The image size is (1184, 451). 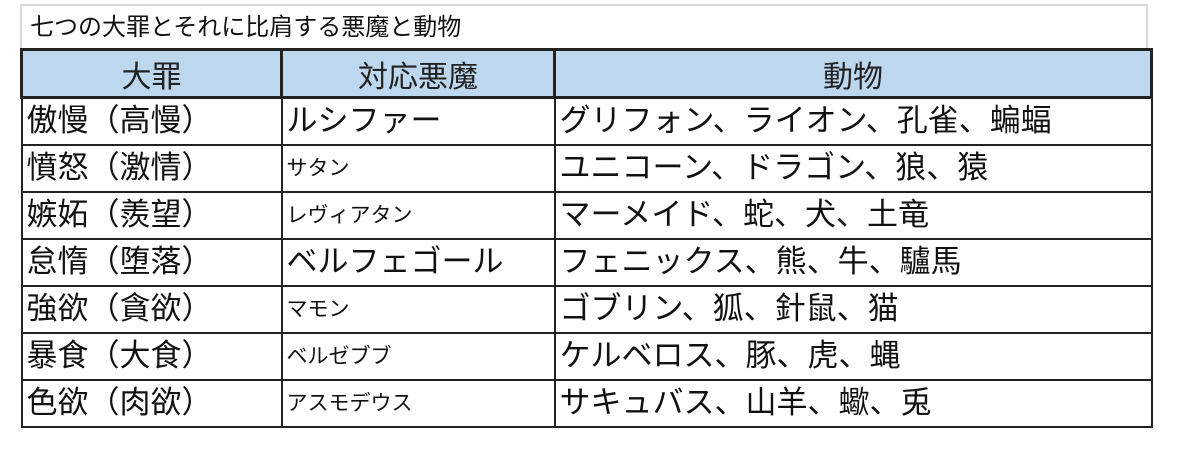 I want to click on sin-cell: 暴食（大食）, so click(x=151, y=356).